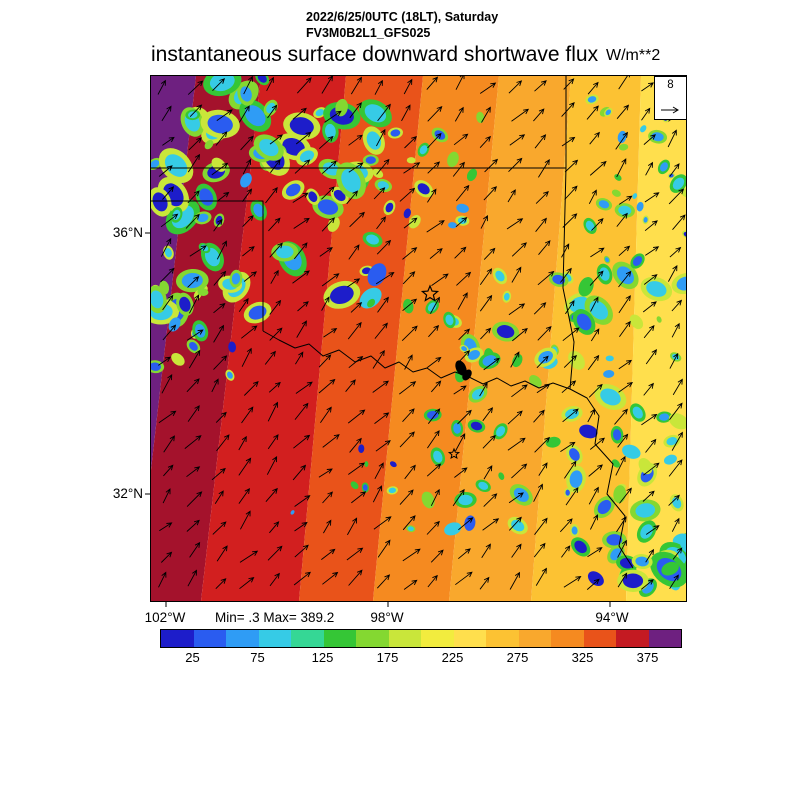 This screenshot has width=800, height=800. I want to click on min-max-stats: Min= .3 Max= 389.2, so click(275, 617).